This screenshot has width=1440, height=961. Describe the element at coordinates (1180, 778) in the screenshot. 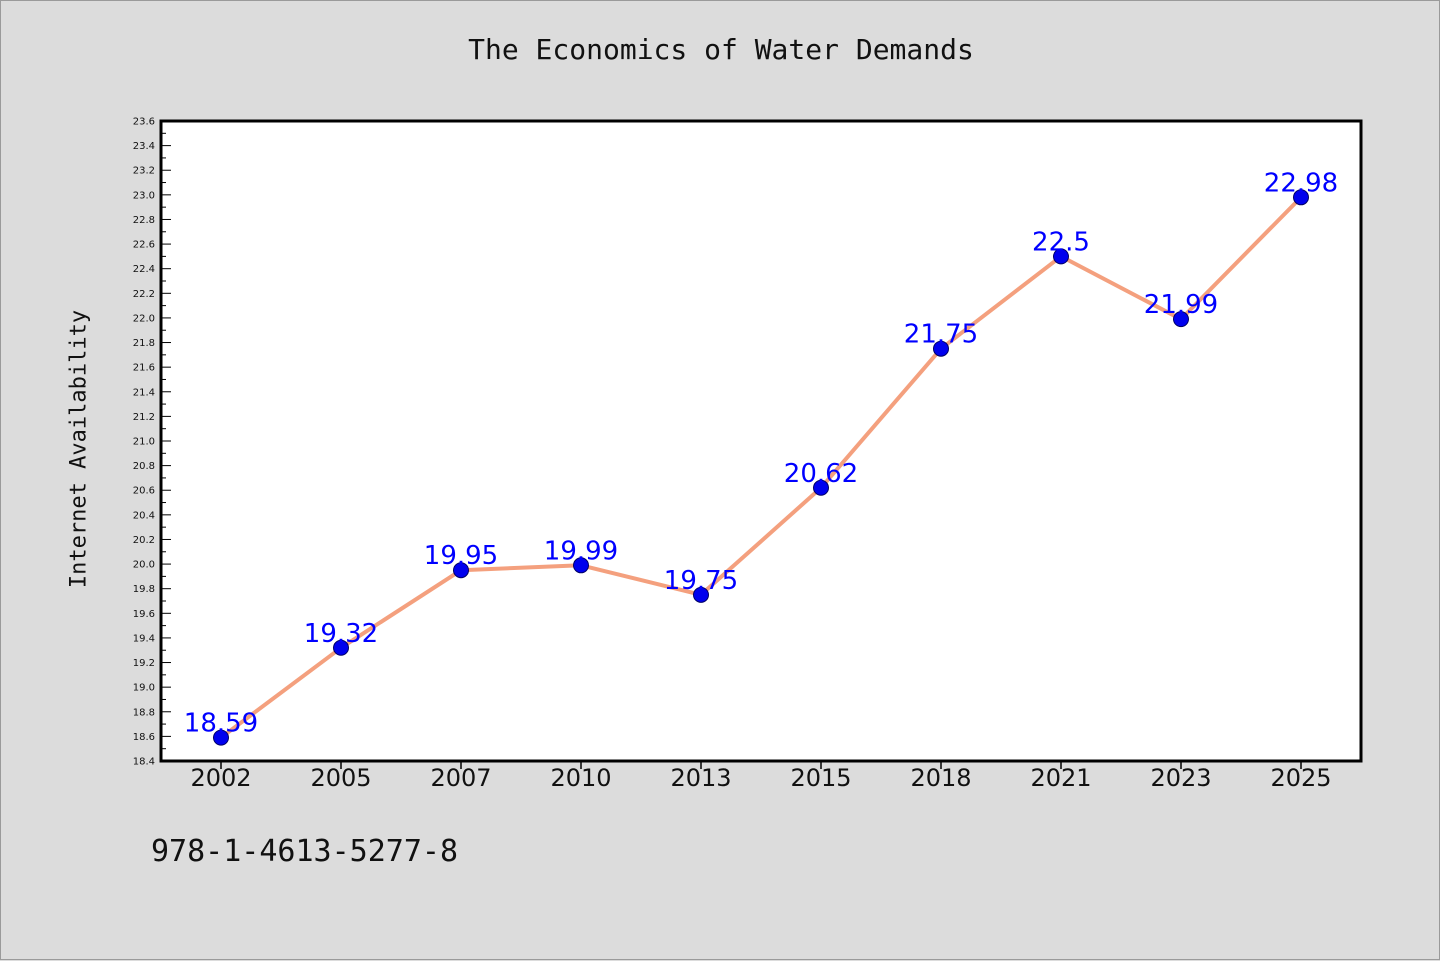

I see `x-tick-label: 2023` at that location.